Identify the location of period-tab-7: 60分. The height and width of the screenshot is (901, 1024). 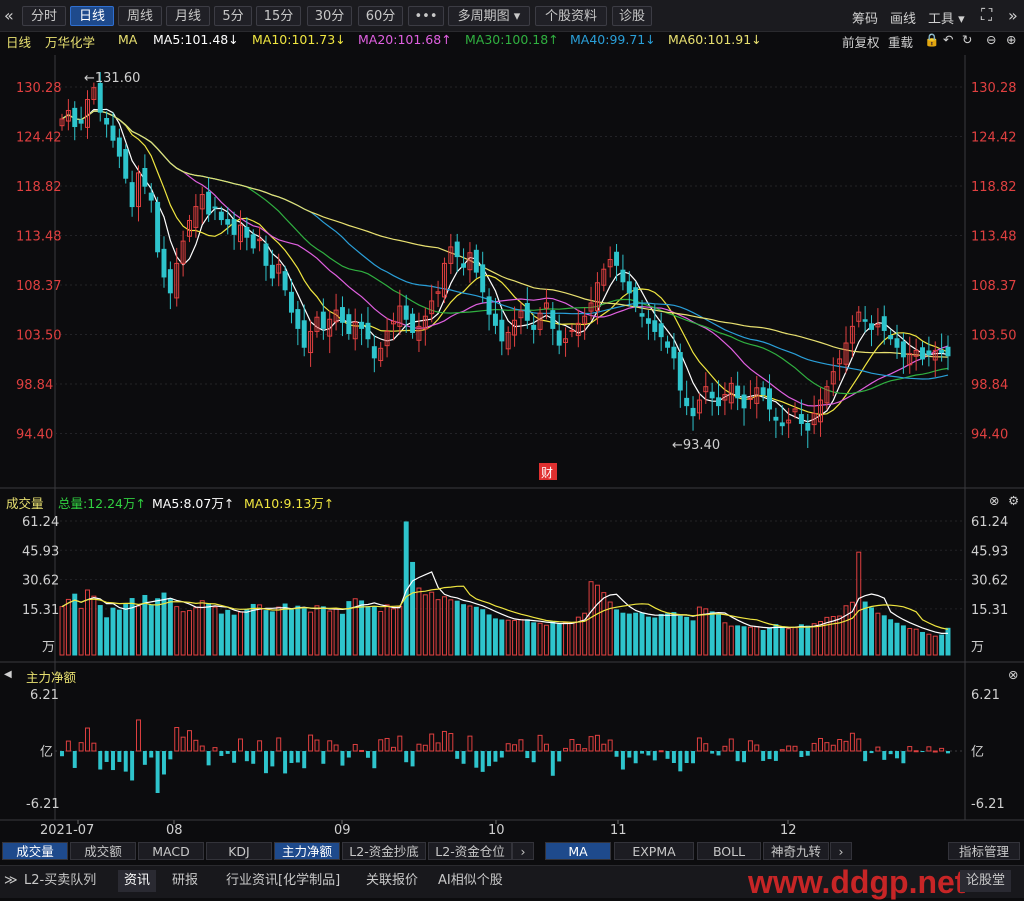
(380, 16).